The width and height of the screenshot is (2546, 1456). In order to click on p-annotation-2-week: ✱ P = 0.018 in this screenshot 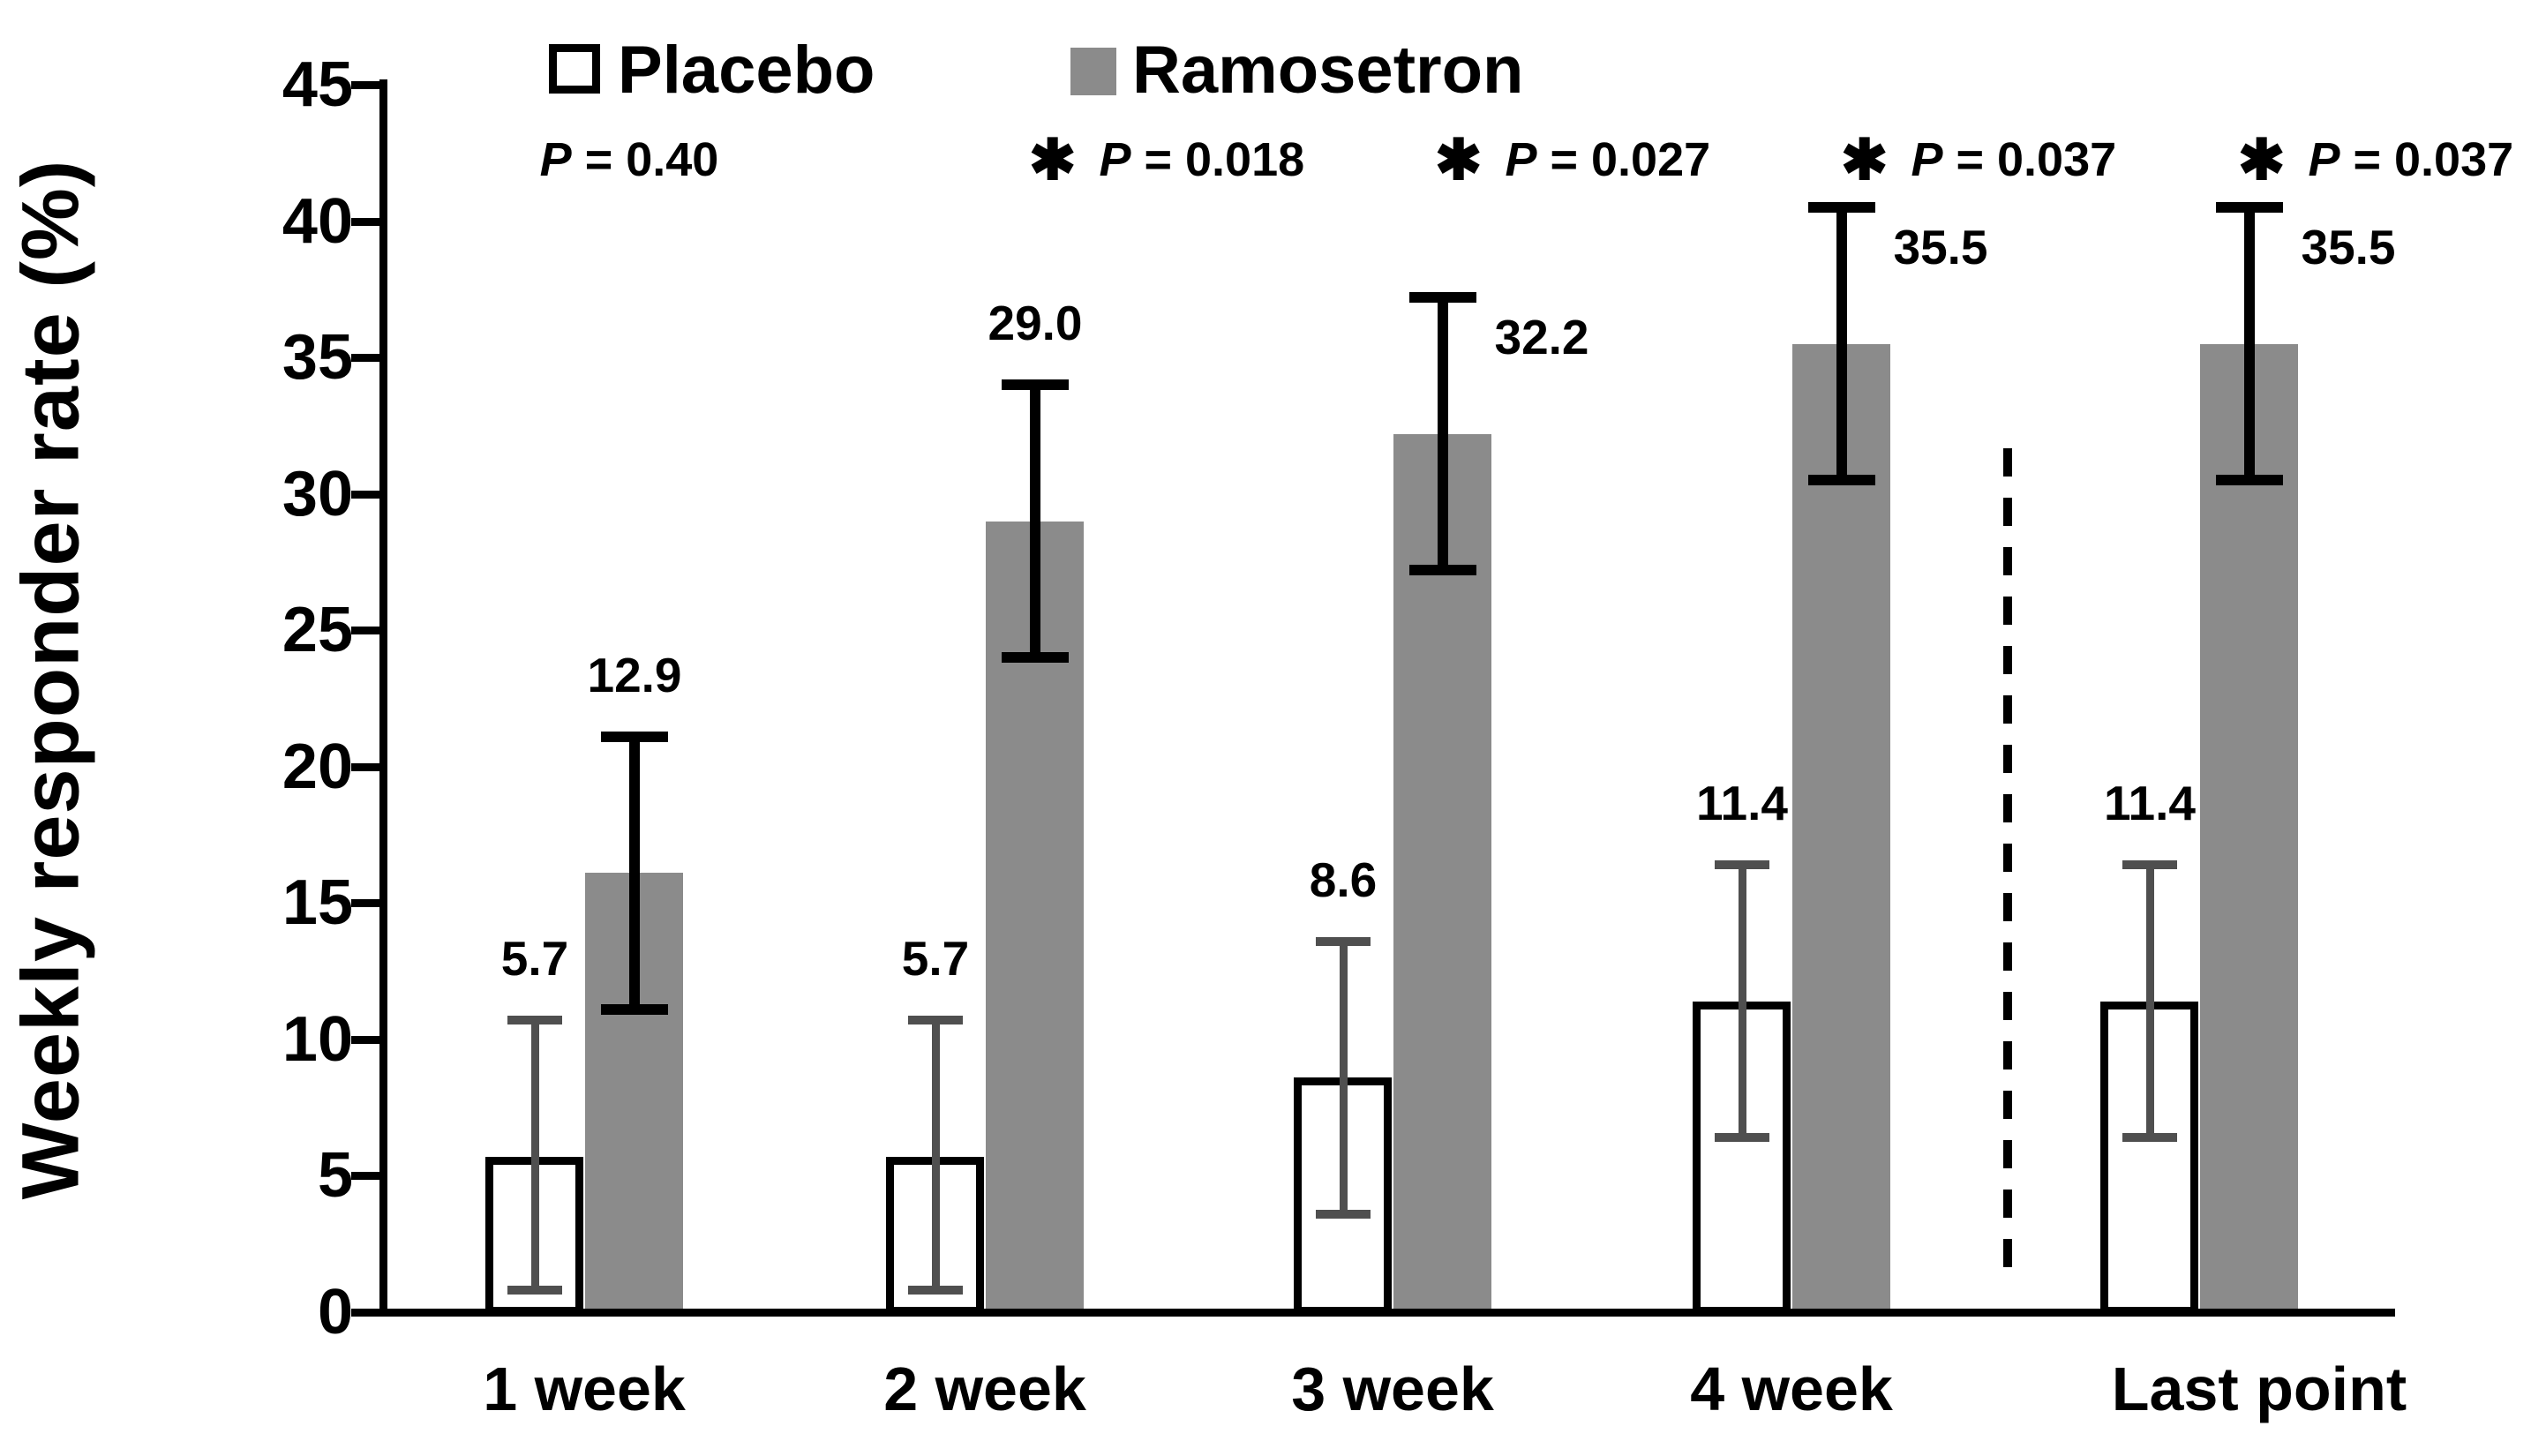, I will do `click(1166, 159)`.